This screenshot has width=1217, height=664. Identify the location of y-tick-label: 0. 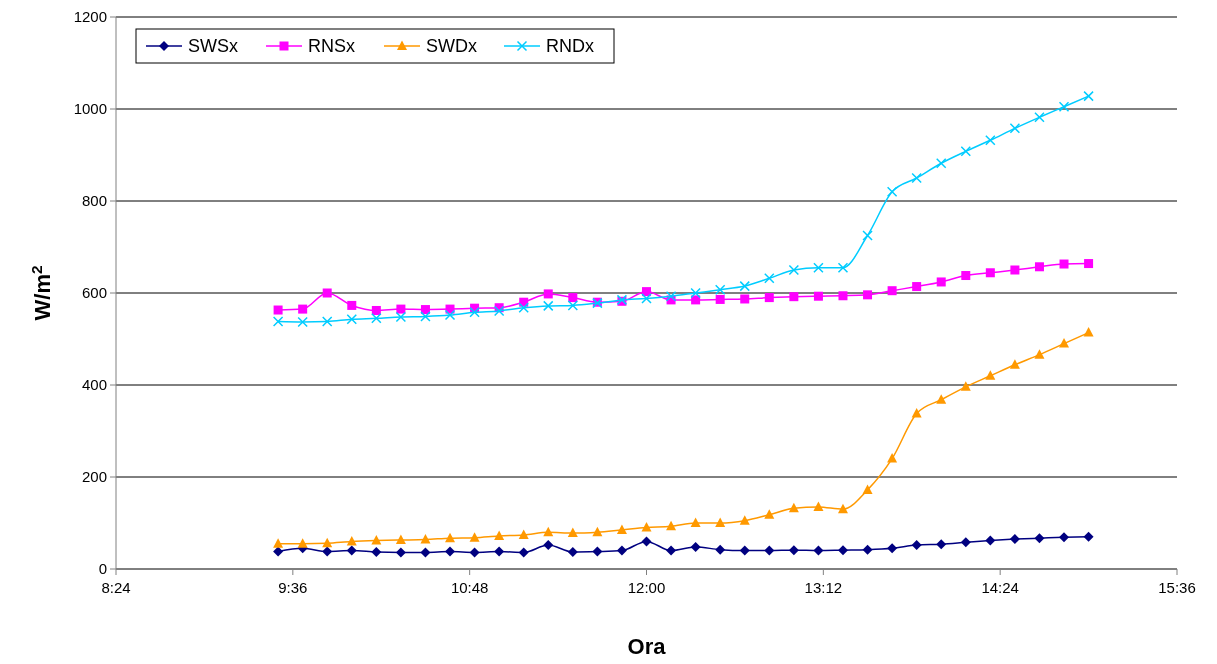
(102, 569).